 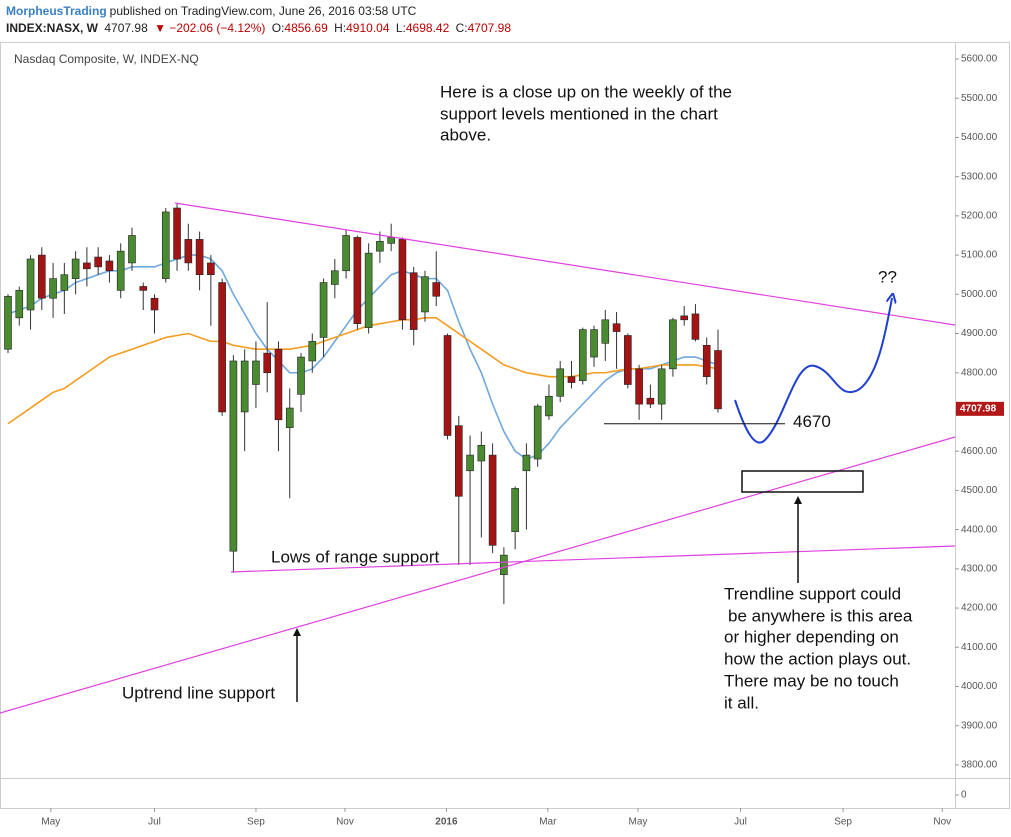 What do you see at coordinates (461, 28) in the screenshot?
I see `ohlc-label: C:` at bounding box center [461, 28].